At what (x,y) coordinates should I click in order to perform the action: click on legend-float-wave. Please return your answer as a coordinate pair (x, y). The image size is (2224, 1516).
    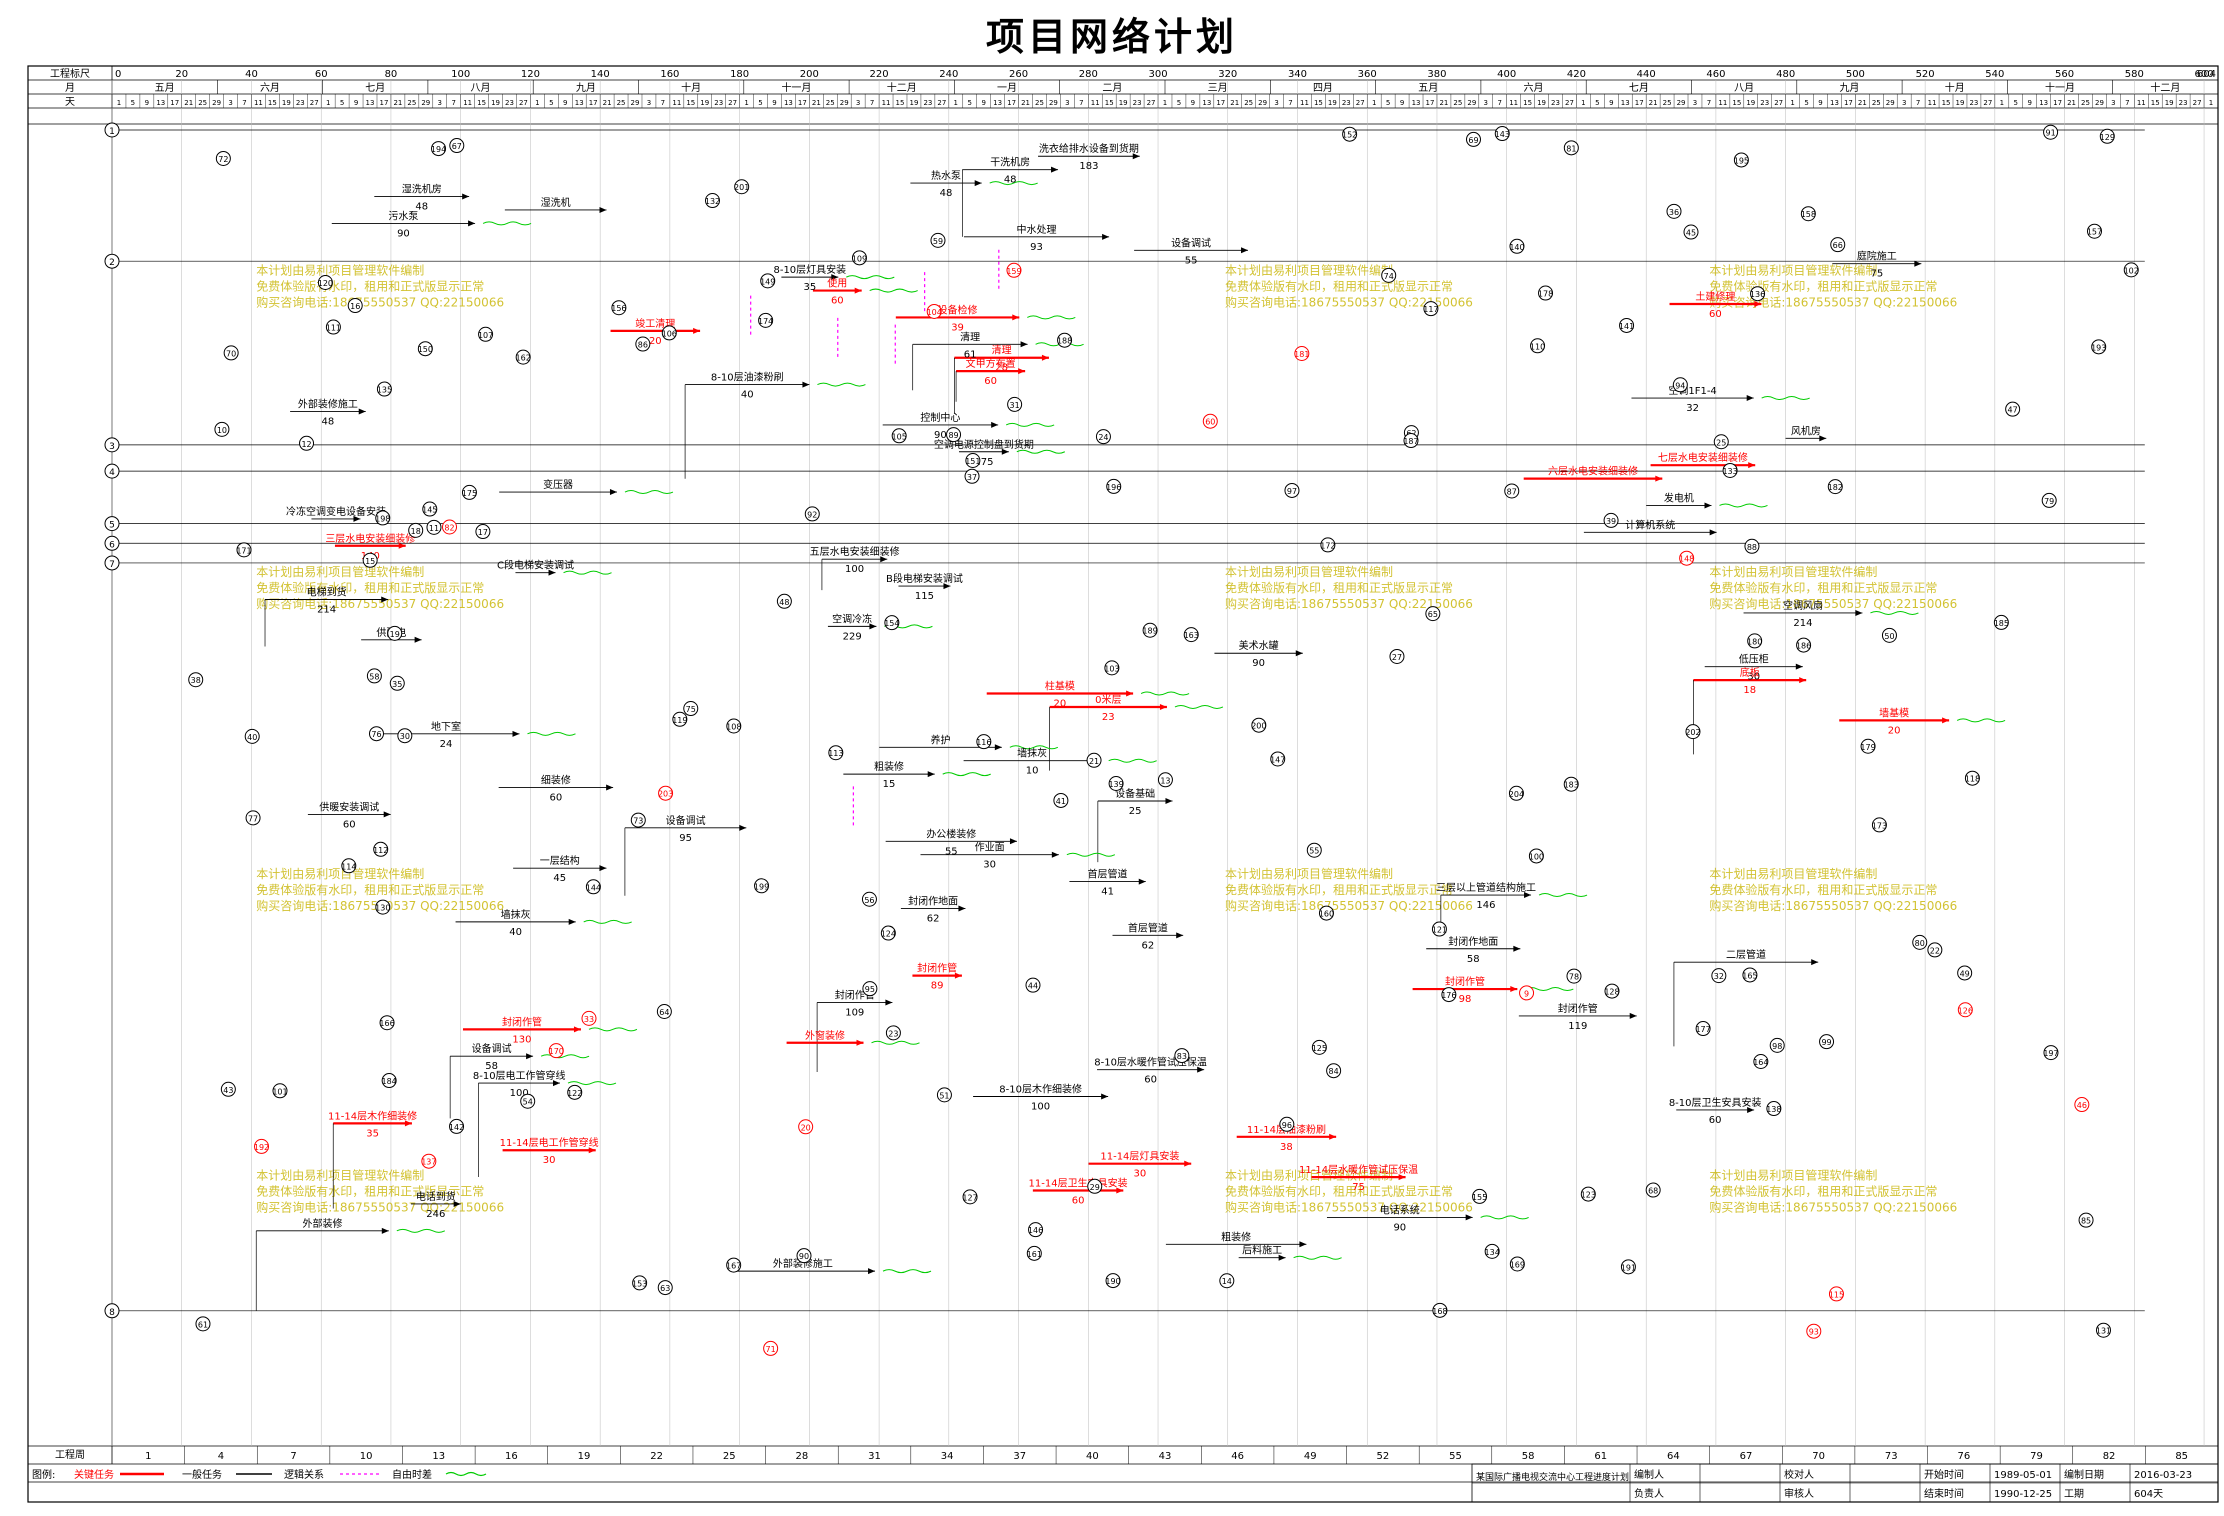
    Looking at the image, I should click on (466, 1474).